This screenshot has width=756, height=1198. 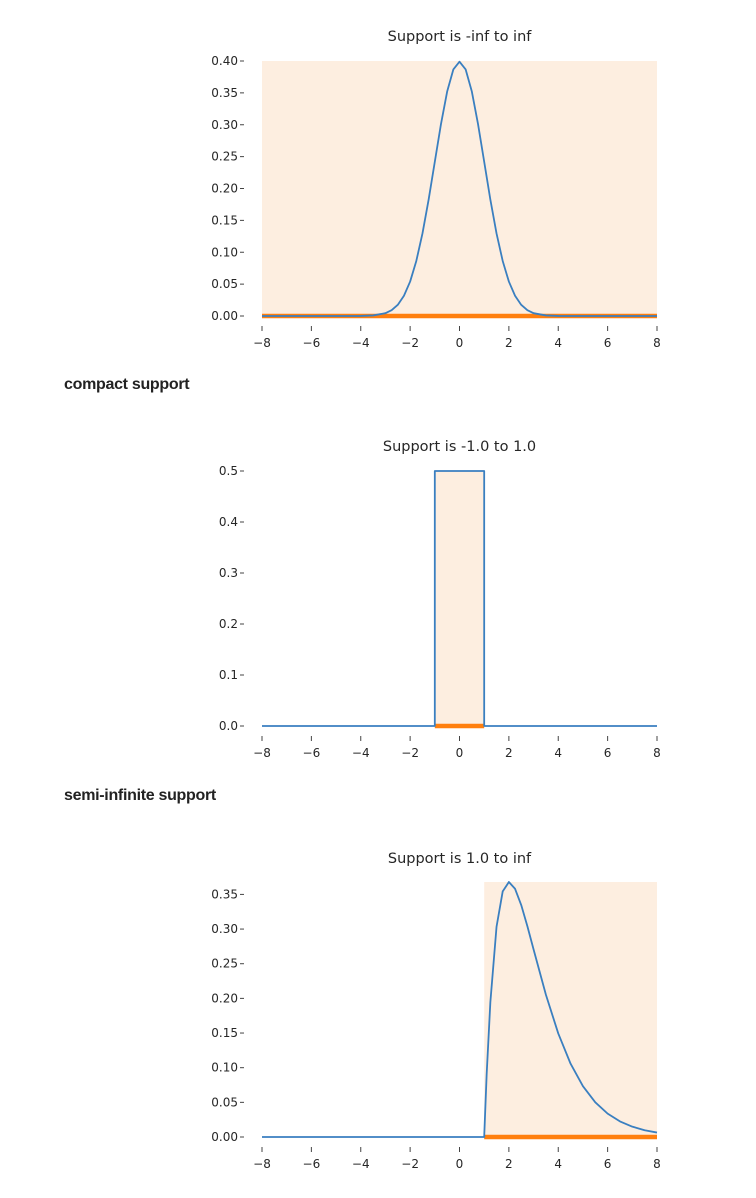 I want to click on chart-title: Support is -1.0 to 1.0, so click(x=459, y=447).